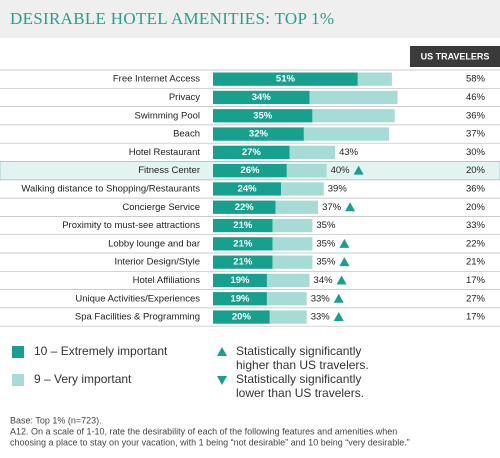  I want to click on comparison-value: 30%, so click(476, 152).